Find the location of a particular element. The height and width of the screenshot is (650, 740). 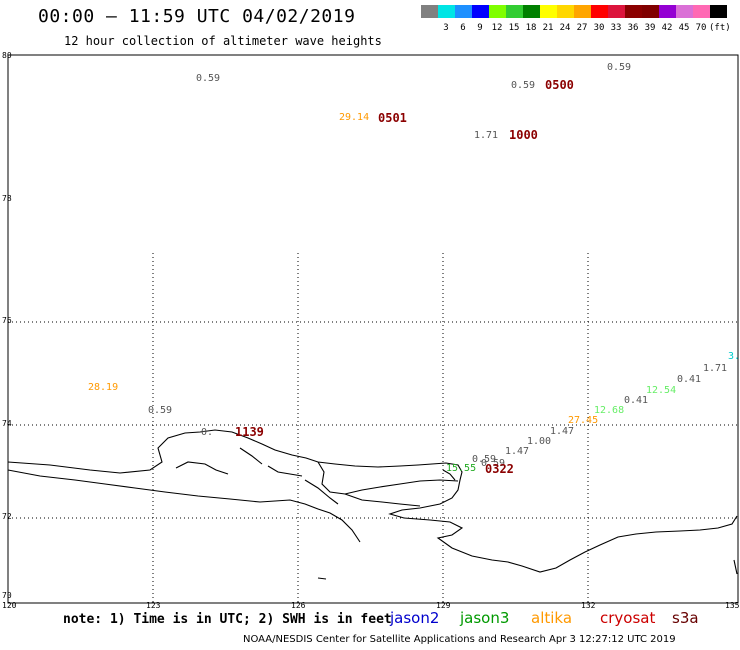

satellite-altika: altika is located at coordinates (552, 618).